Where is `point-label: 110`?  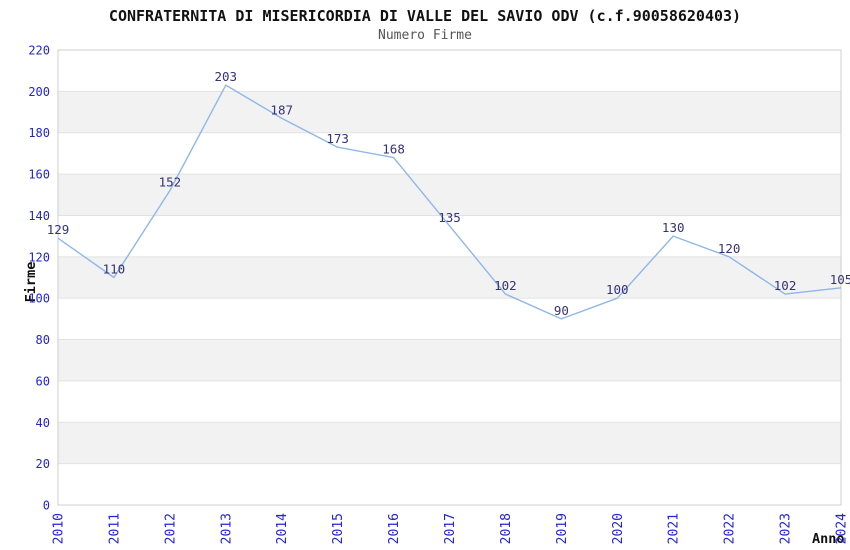 point-label: 110 is located at coordinates (114, 269).